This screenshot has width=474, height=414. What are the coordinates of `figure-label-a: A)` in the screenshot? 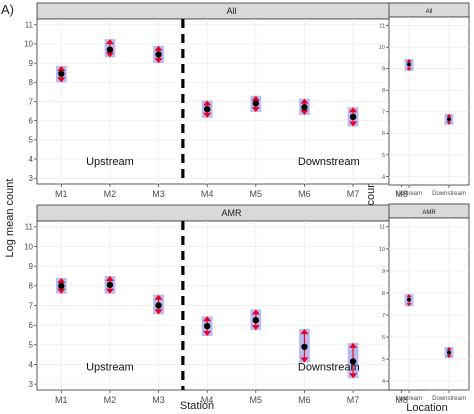 It's located at (7, 9).